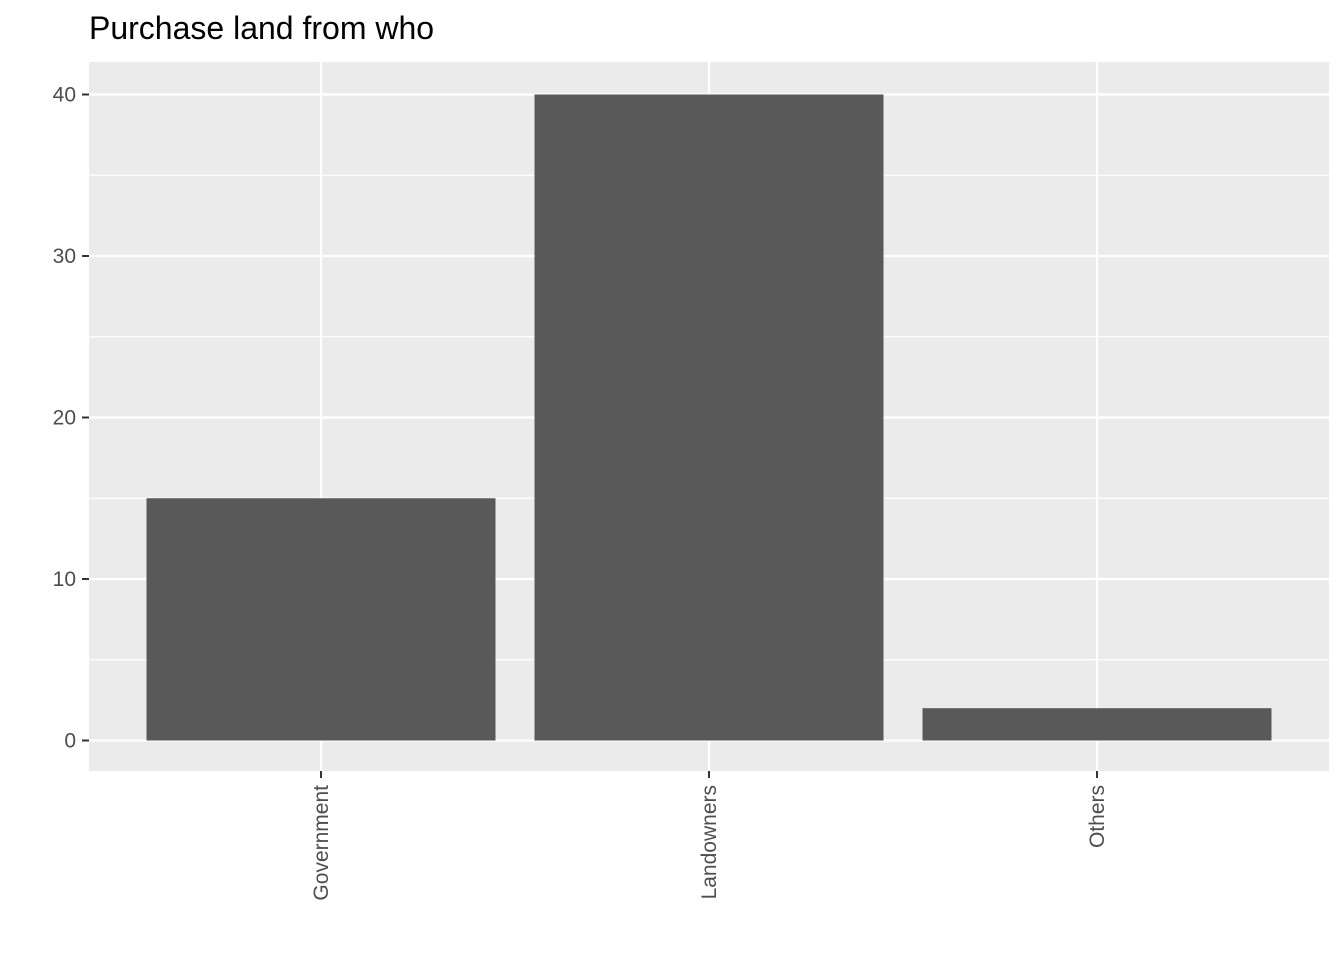 The image size is (1344, 960). What do you see at coordinates (64, 579) in the screenshot?
I see `y-tick-label: 10` at bounding box center [64, 579].